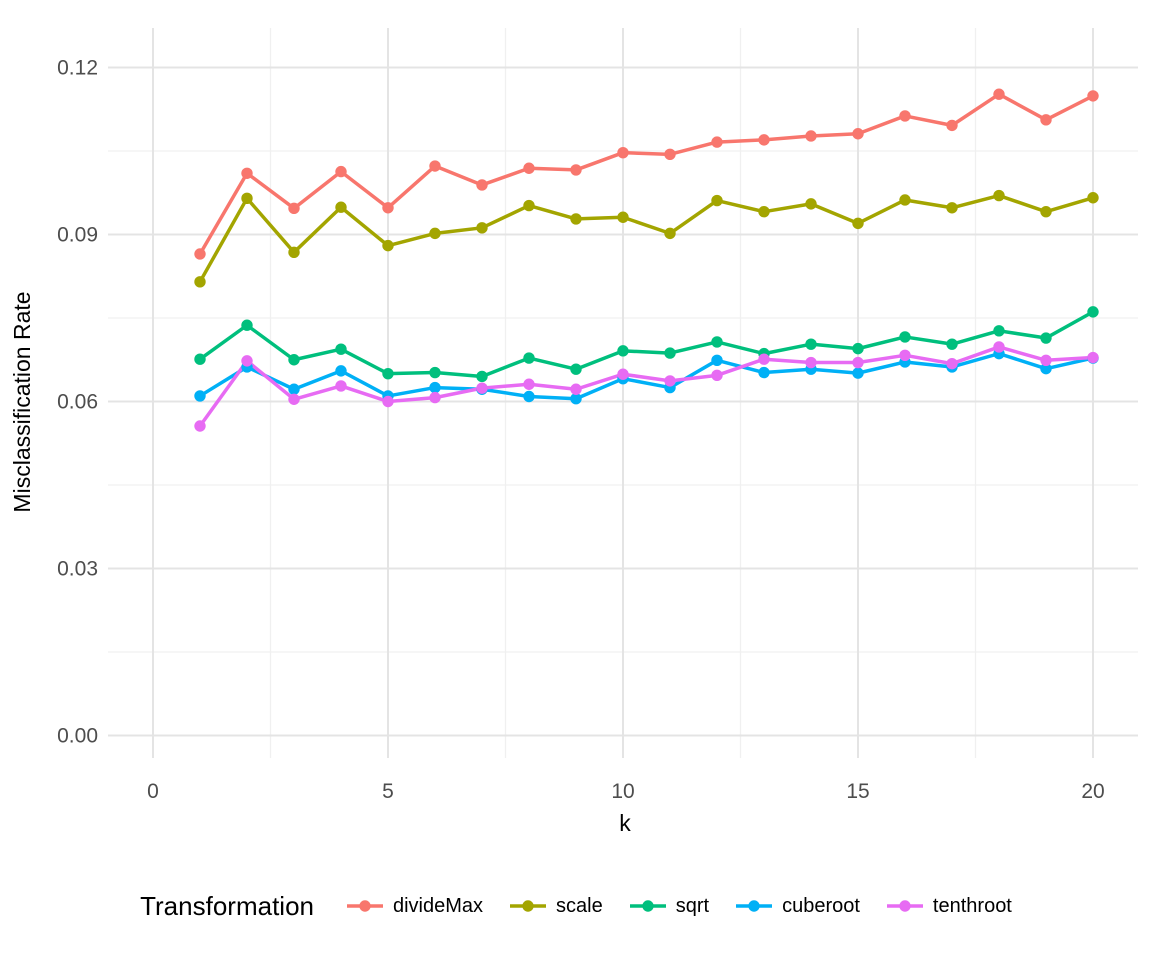 This screenshot has width=1152, height=960. I want to click on x-tick-label: 20, so click(1092, 791).